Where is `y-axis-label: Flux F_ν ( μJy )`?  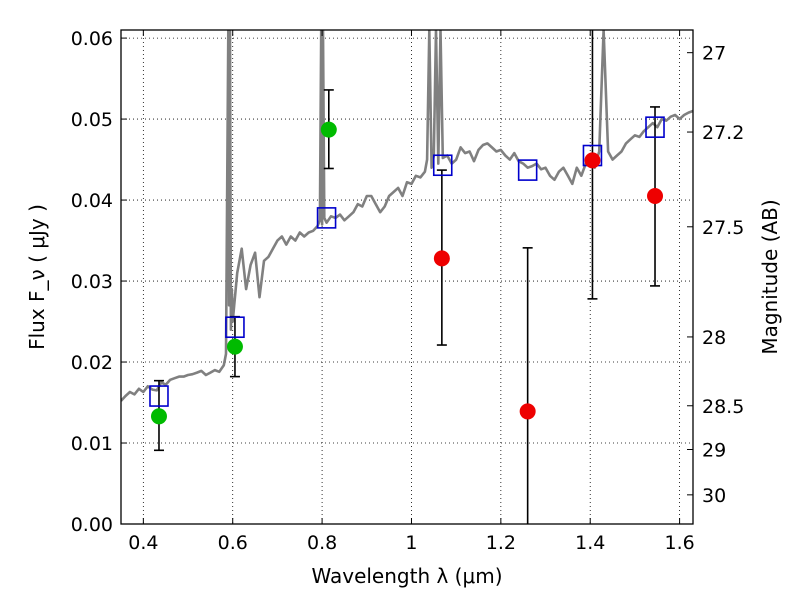 y-axis-label: Flux F_ν ( μJy ) is located at coordinates (37, 277).